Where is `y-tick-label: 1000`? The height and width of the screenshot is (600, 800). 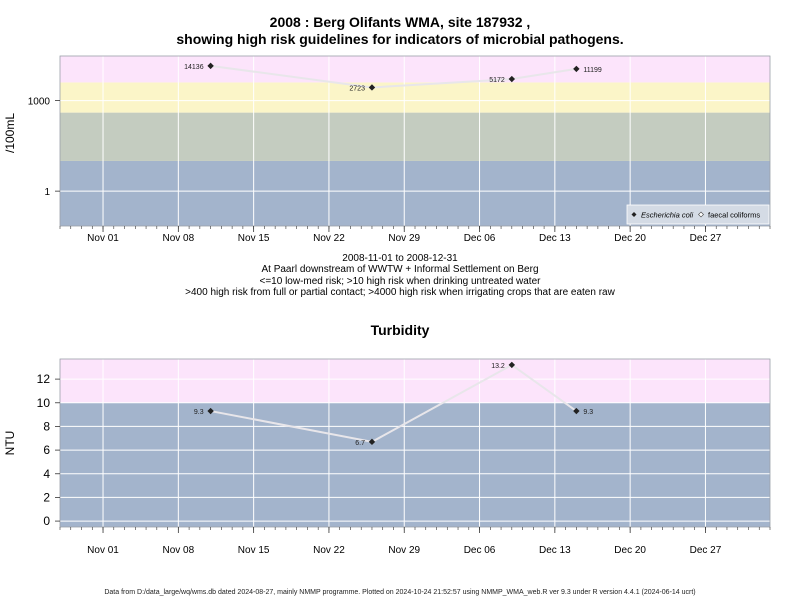
y-tick-label: 1000 is located at coordinates (39, 102).